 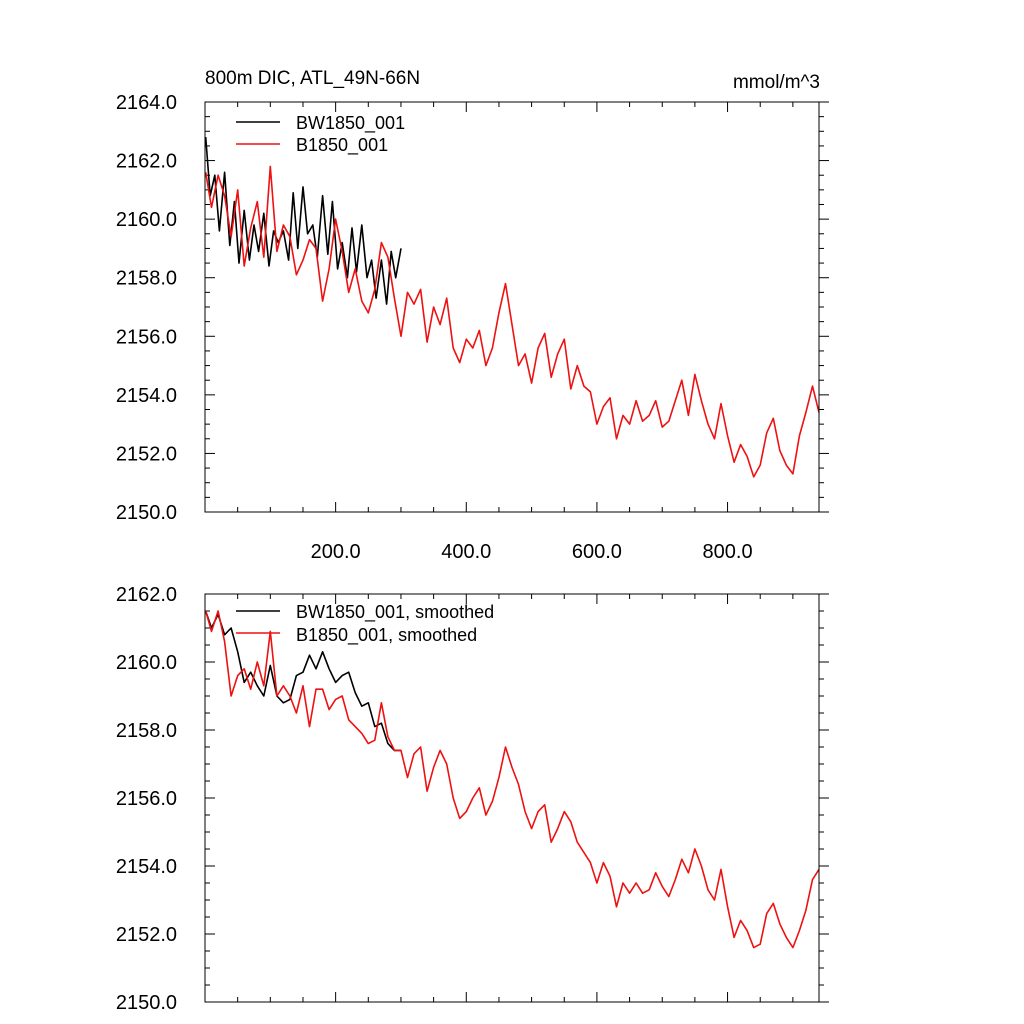 I want to click on x-tick-label: 600.0, so click(x=597, y=552).